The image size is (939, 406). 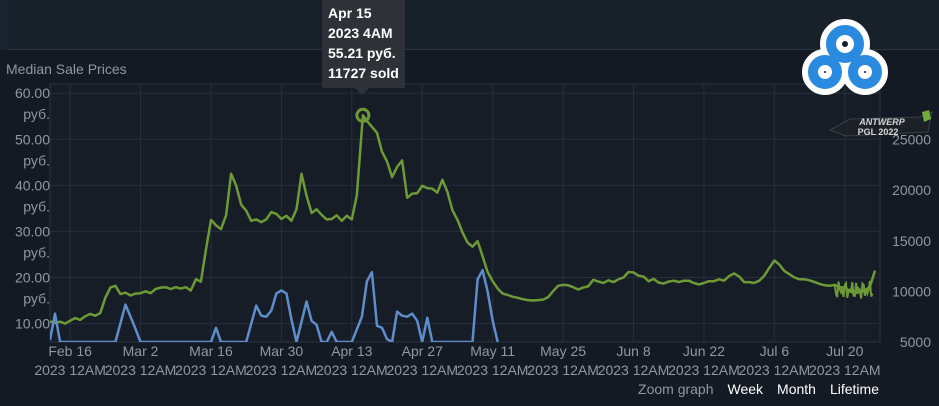 What do you see at coordinates (915, 342) in the screenshot?
I see `y-right-tick-label: 5000` at bounding box center [915, 342].